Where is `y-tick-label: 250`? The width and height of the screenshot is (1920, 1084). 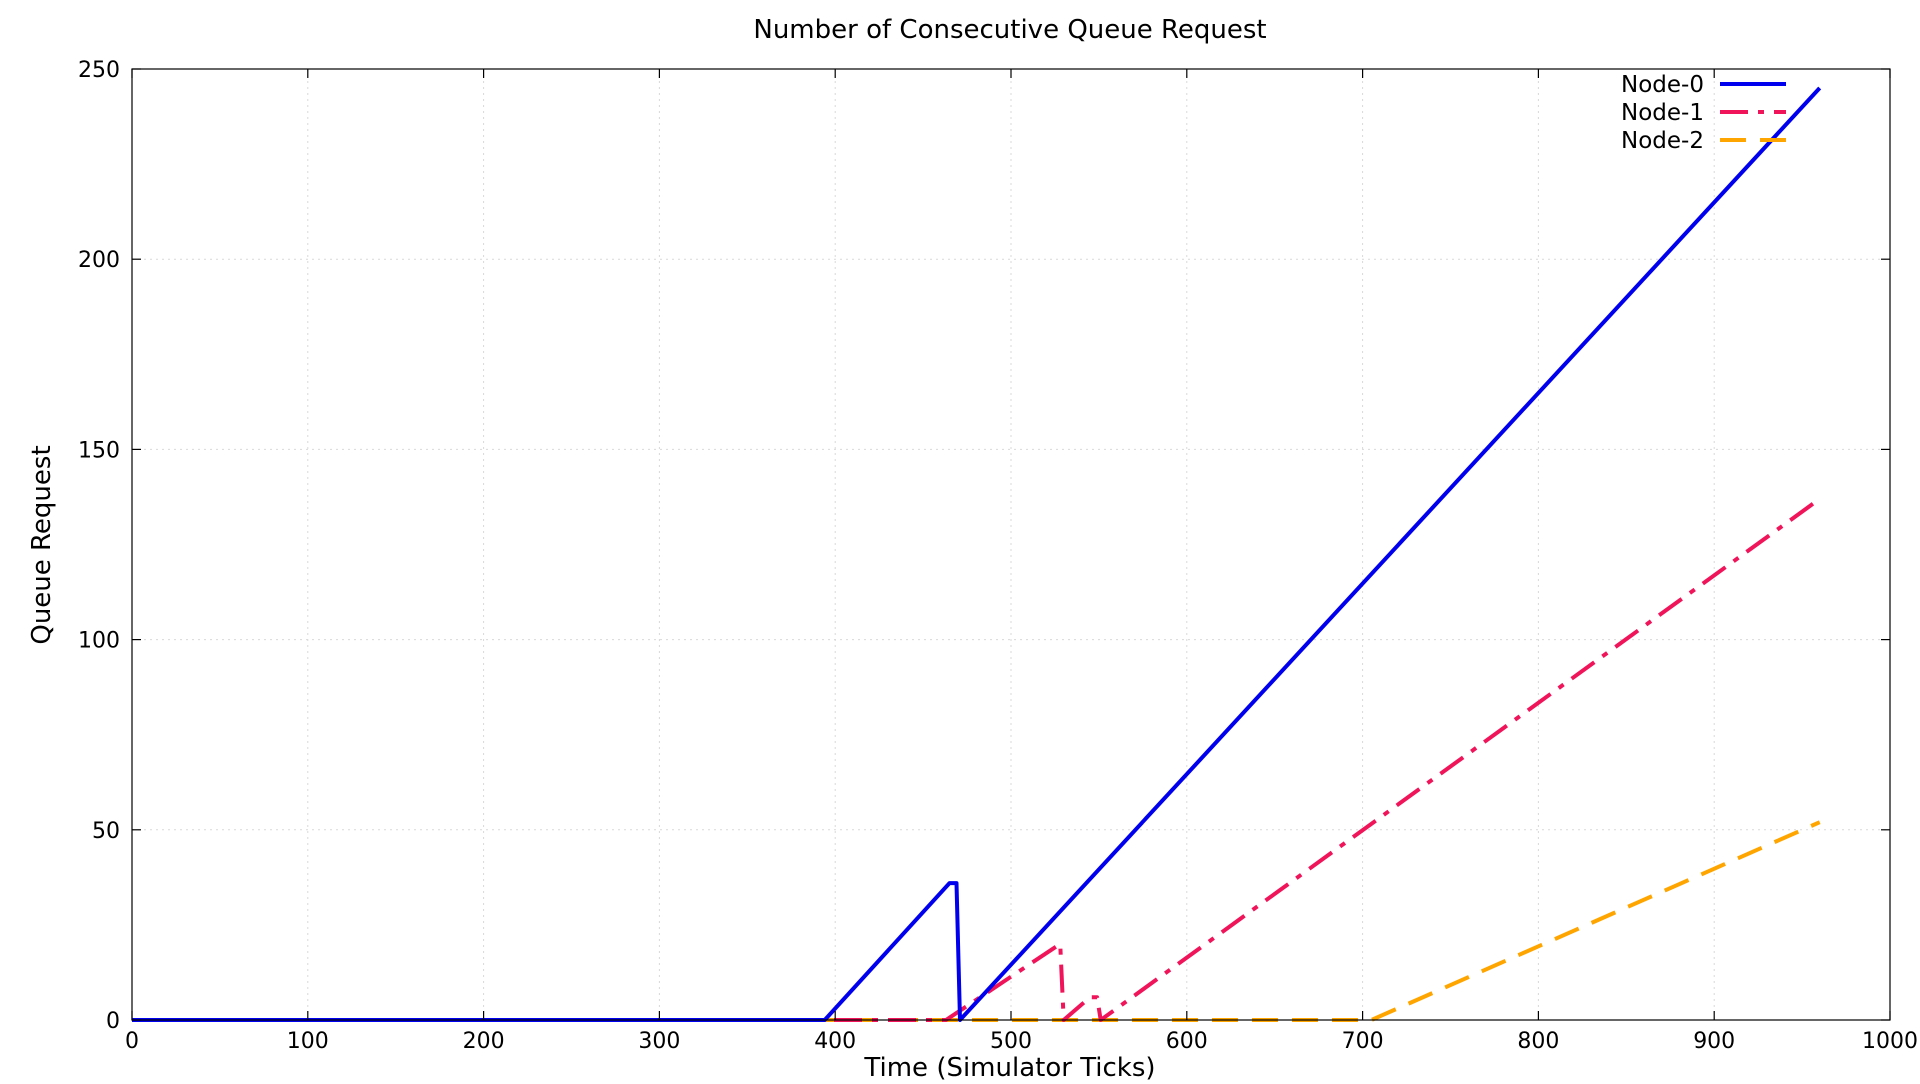
y-tick-label: 250 is located at coordinates (99, 70).